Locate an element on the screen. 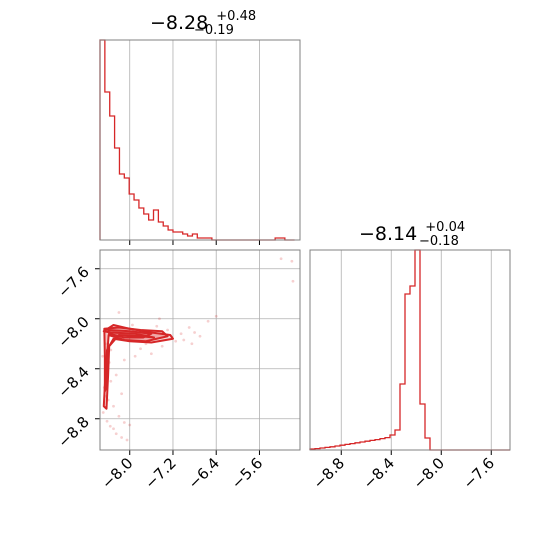 This screenshot has width=550, height=550. density-contours is located at coordinates (138, 367).